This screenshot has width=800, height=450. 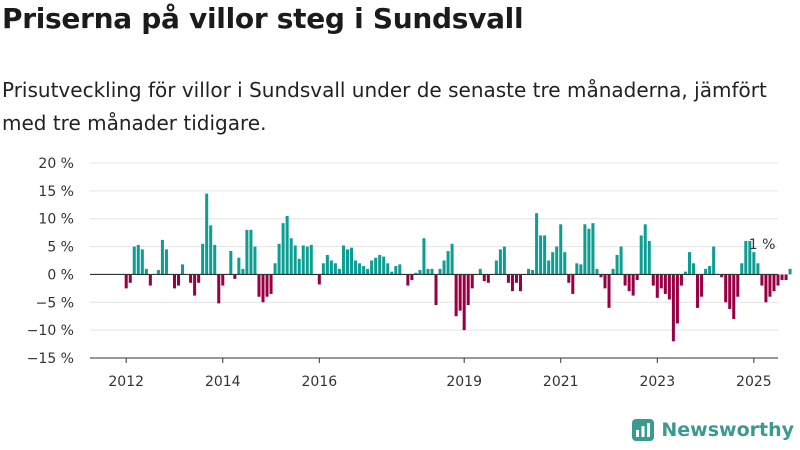 I want to click on x-tick-label: 2025, so click(x=754, y=382).